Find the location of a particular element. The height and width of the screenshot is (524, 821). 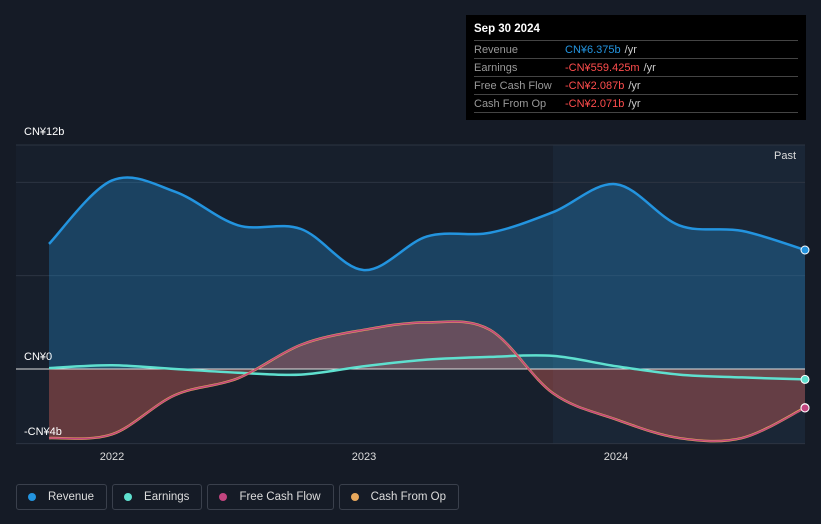

tooltip-date: Sep 30 2024 is located at coordinates (636, 32).